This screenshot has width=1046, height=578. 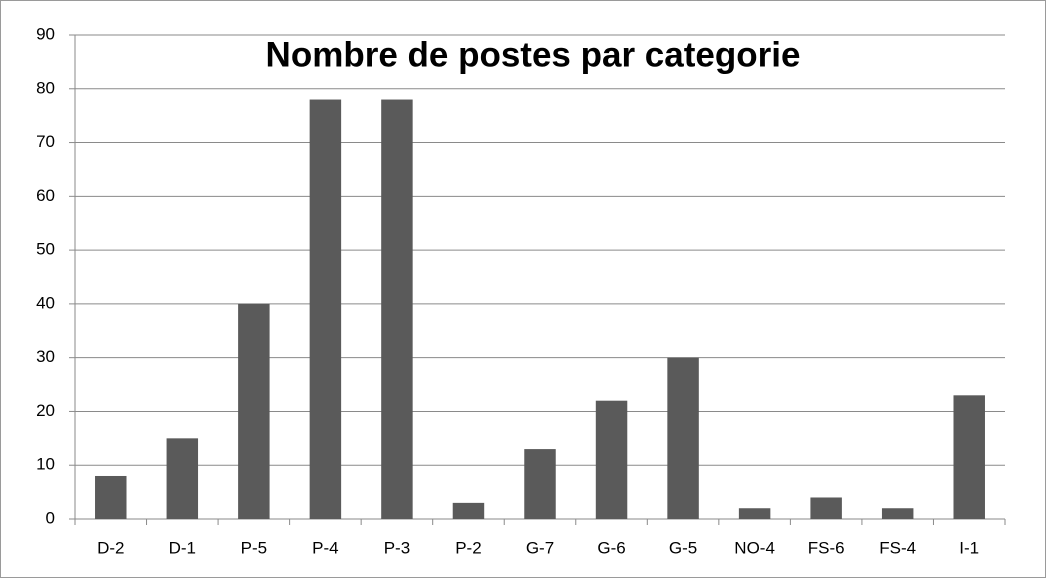 What do you see at coordinates (45, 356) in the screenshot?
I see `y-tick-label: 30` at bounding box center [45, 356].